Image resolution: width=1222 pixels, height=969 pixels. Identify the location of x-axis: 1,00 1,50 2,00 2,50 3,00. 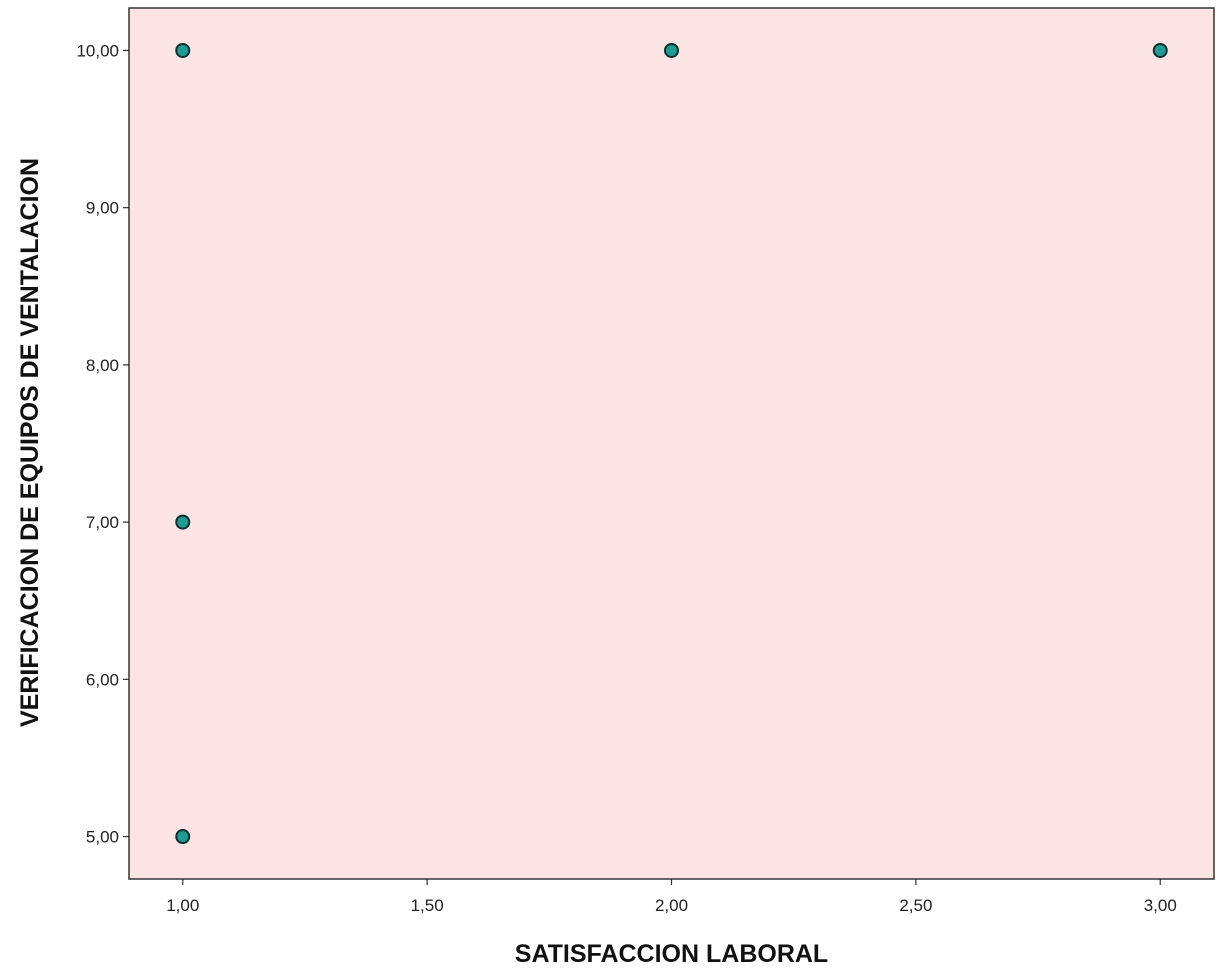
(671, 897).